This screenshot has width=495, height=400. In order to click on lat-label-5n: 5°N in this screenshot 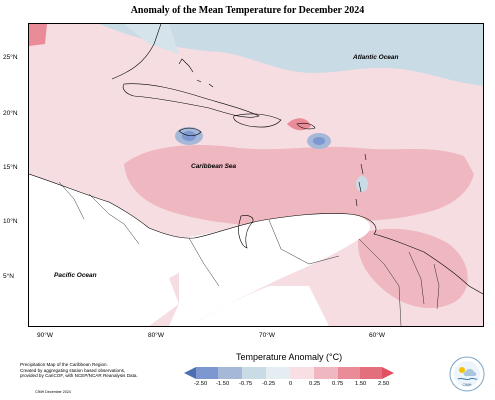, I will do `click(8, 276)`.